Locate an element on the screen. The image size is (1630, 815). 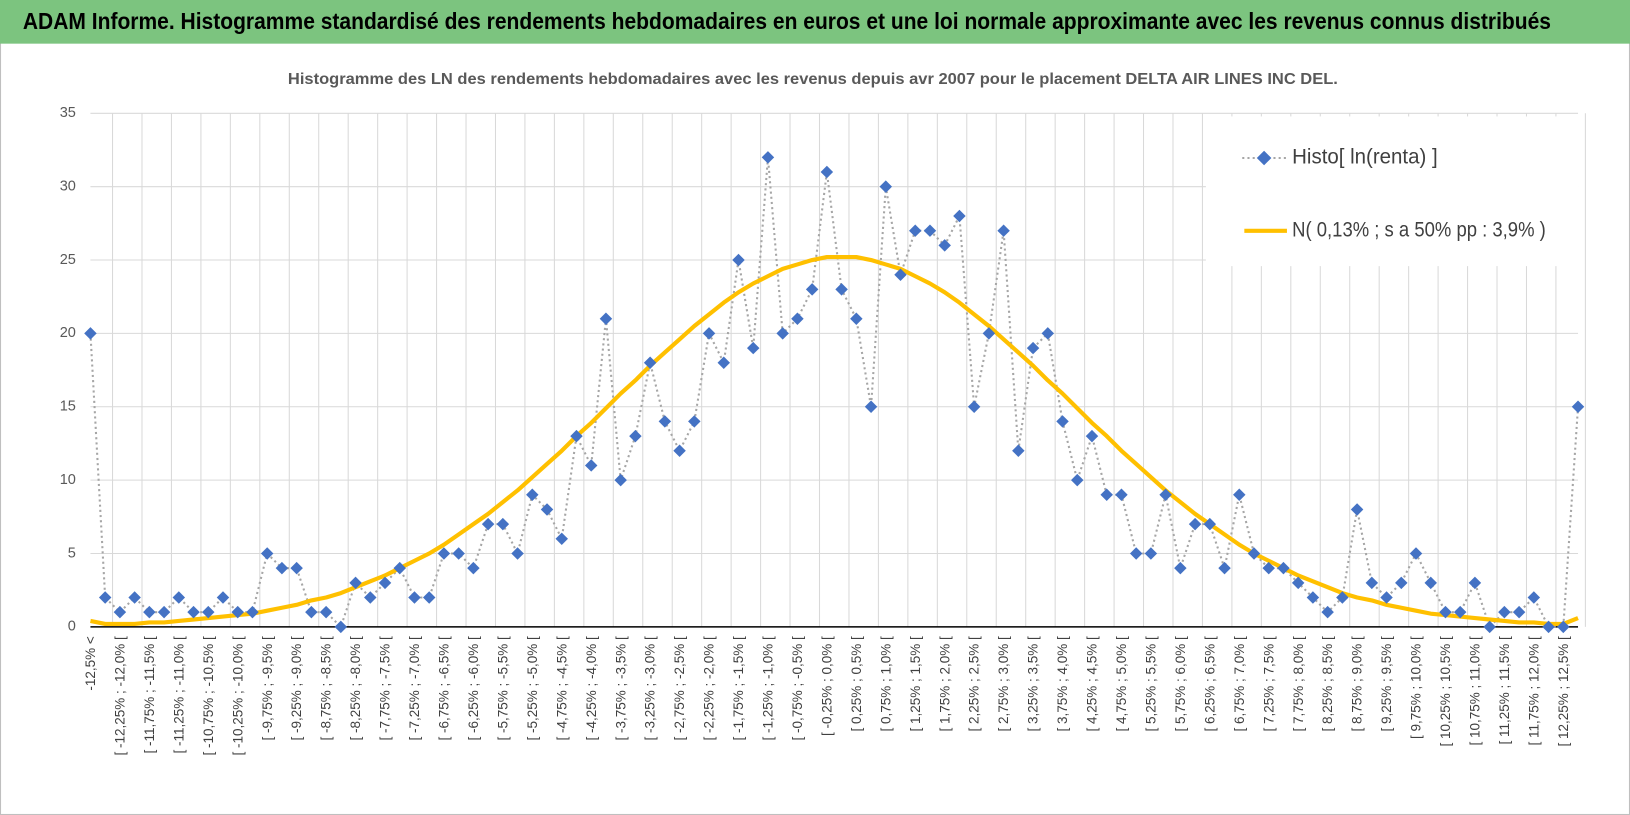
y-tick-label: 35 is located at coordinates (68, 113).